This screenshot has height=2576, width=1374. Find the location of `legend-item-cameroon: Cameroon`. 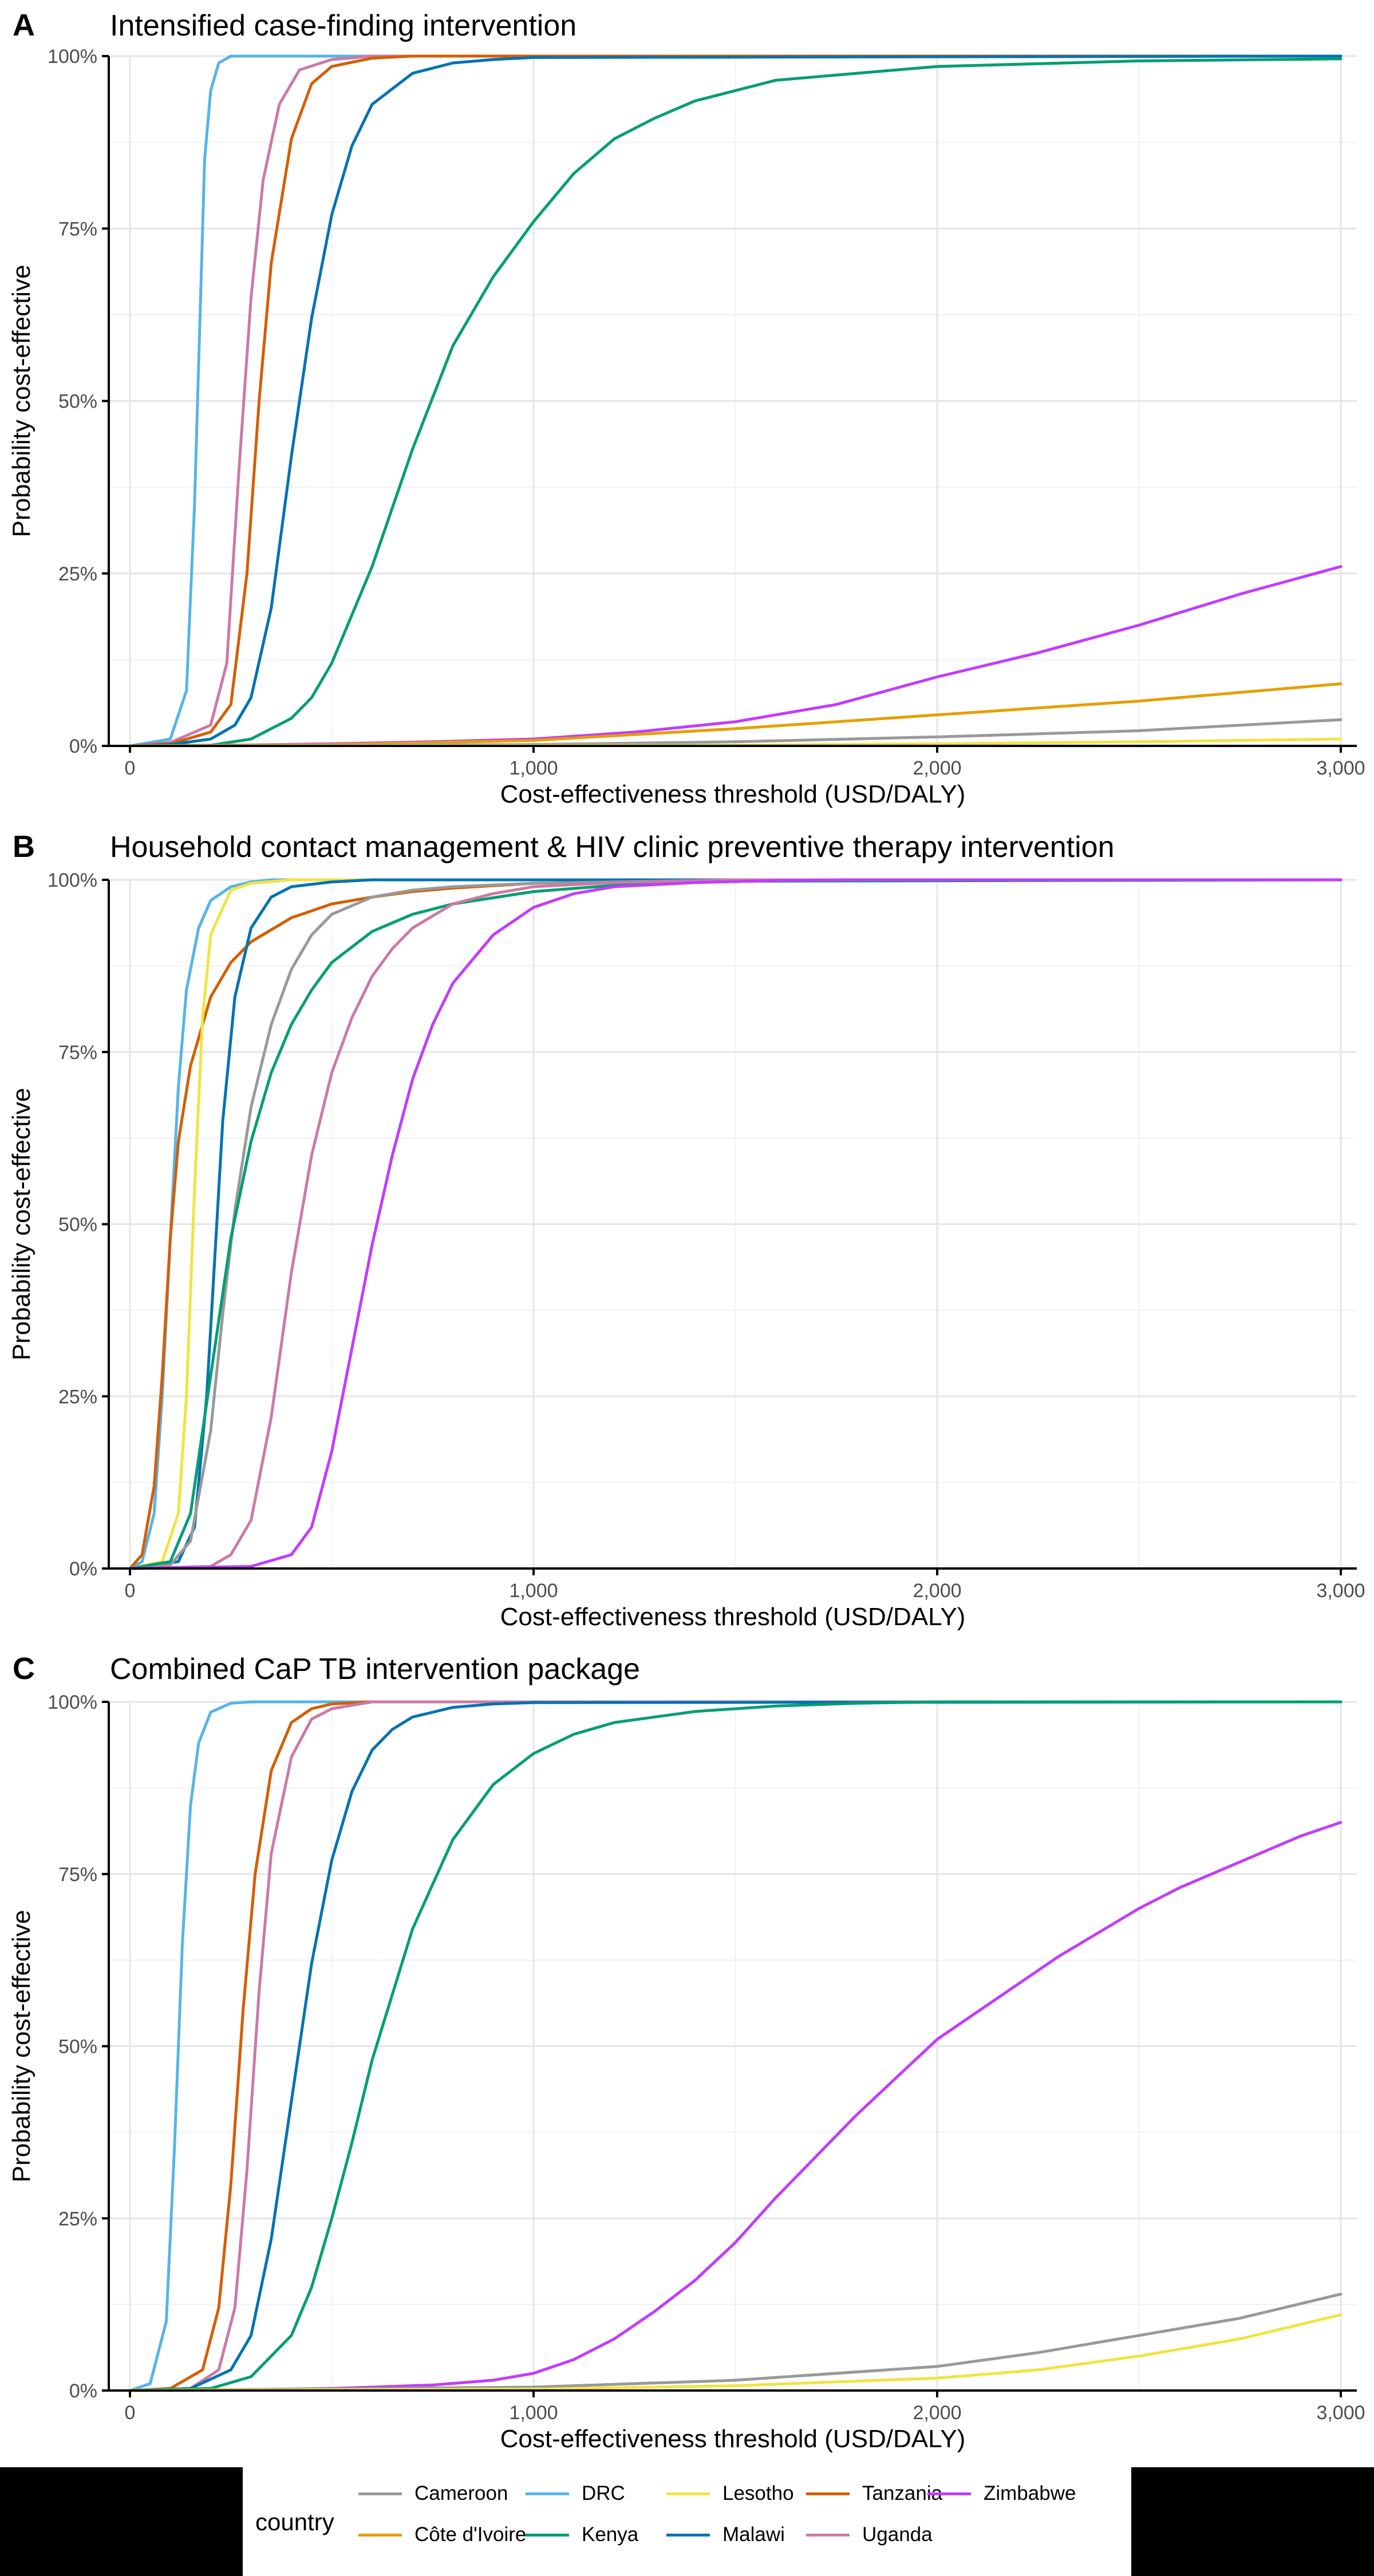

legend-item-cameroon: Cameroon is located at coordinates (433, 2493).